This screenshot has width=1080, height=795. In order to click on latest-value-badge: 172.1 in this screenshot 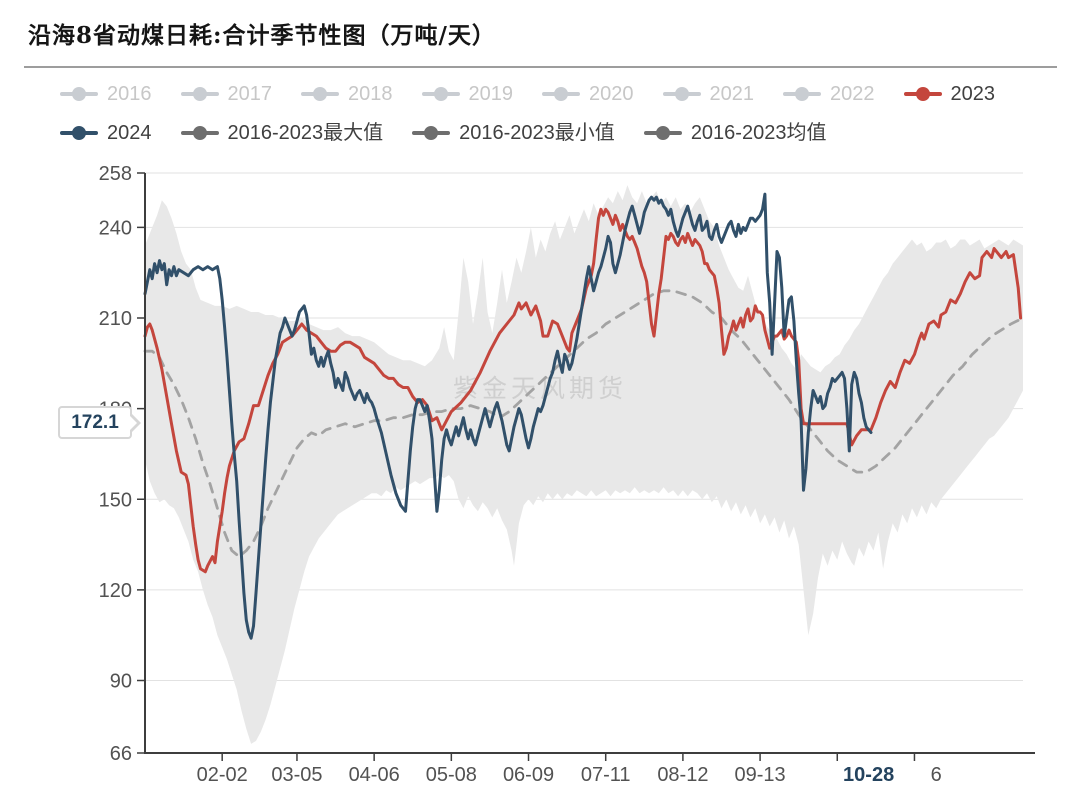, I will do `click(95, 422)`.